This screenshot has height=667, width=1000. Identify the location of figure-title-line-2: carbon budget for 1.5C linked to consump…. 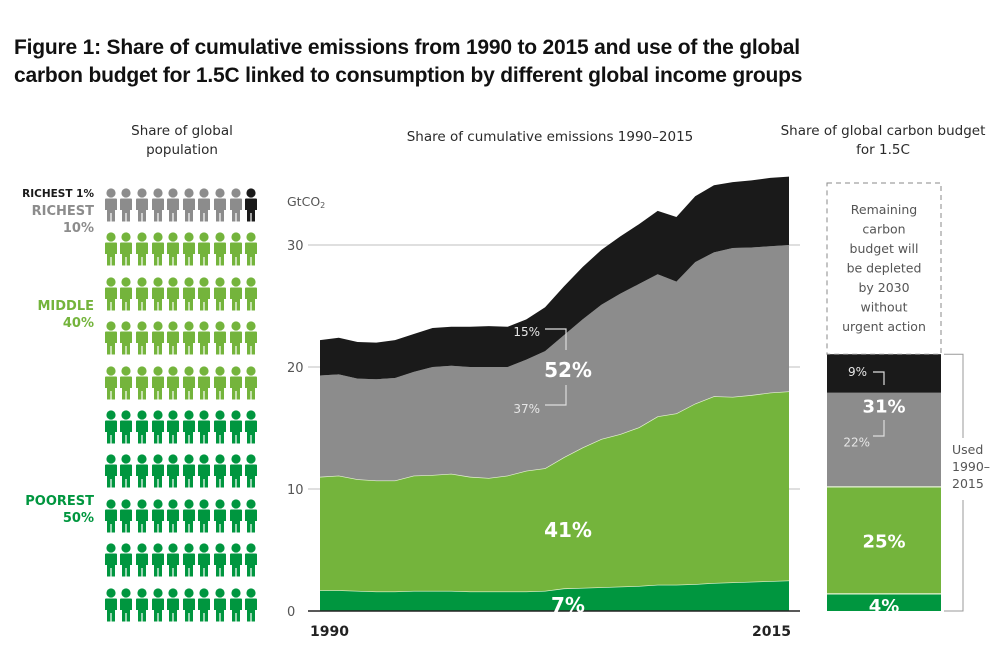
(408, 75).